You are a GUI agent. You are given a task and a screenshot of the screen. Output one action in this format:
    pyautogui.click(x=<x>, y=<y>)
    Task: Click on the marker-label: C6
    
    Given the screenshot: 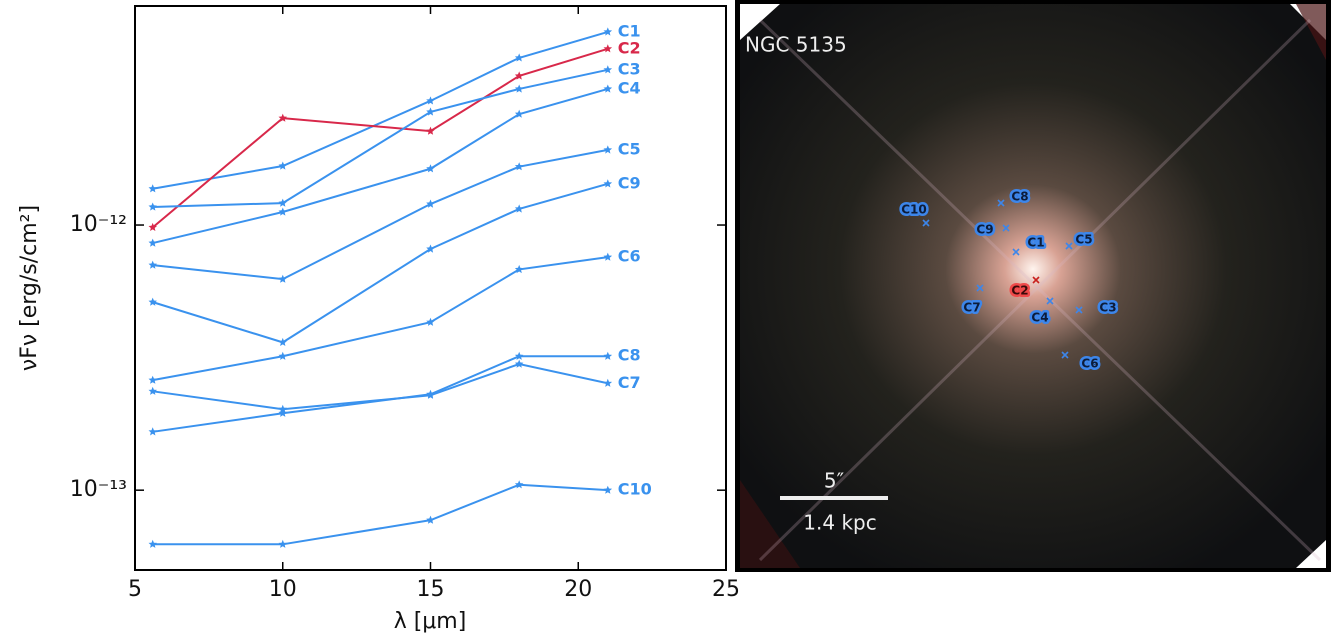 What is the action you would take?
    pyautogui.click(x=1089, y=364)
    